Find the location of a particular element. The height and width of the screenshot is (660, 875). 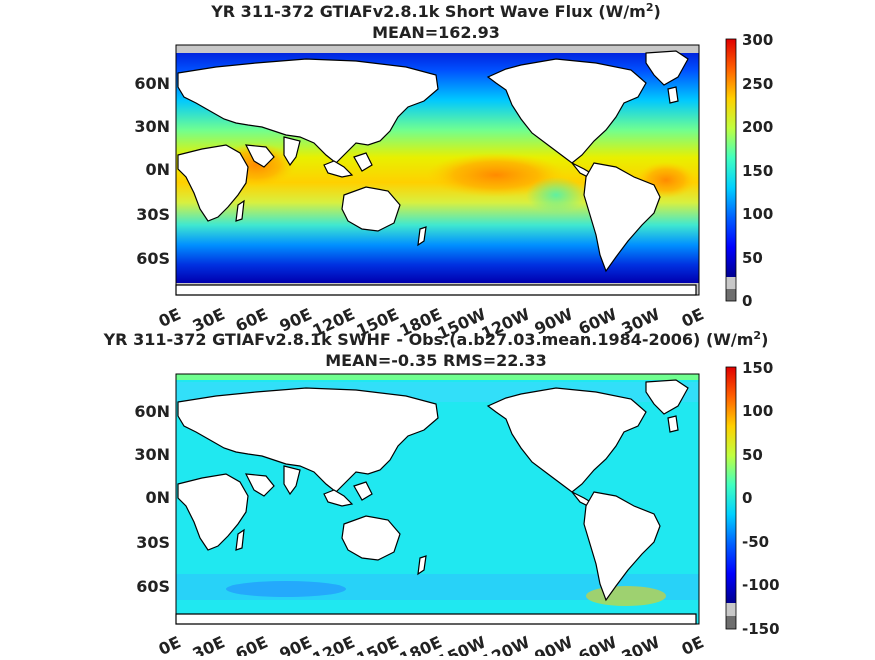

colorbar-bottom: 150 100 50 0 -50 -100 -150 is located at coordinates (752, 498).